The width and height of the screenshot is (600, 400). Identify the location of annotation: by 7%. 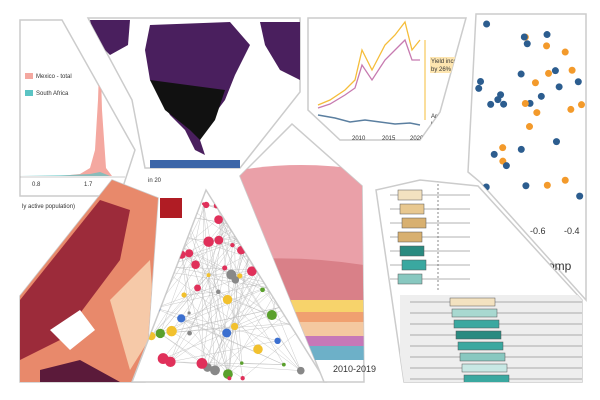
(439, 125).